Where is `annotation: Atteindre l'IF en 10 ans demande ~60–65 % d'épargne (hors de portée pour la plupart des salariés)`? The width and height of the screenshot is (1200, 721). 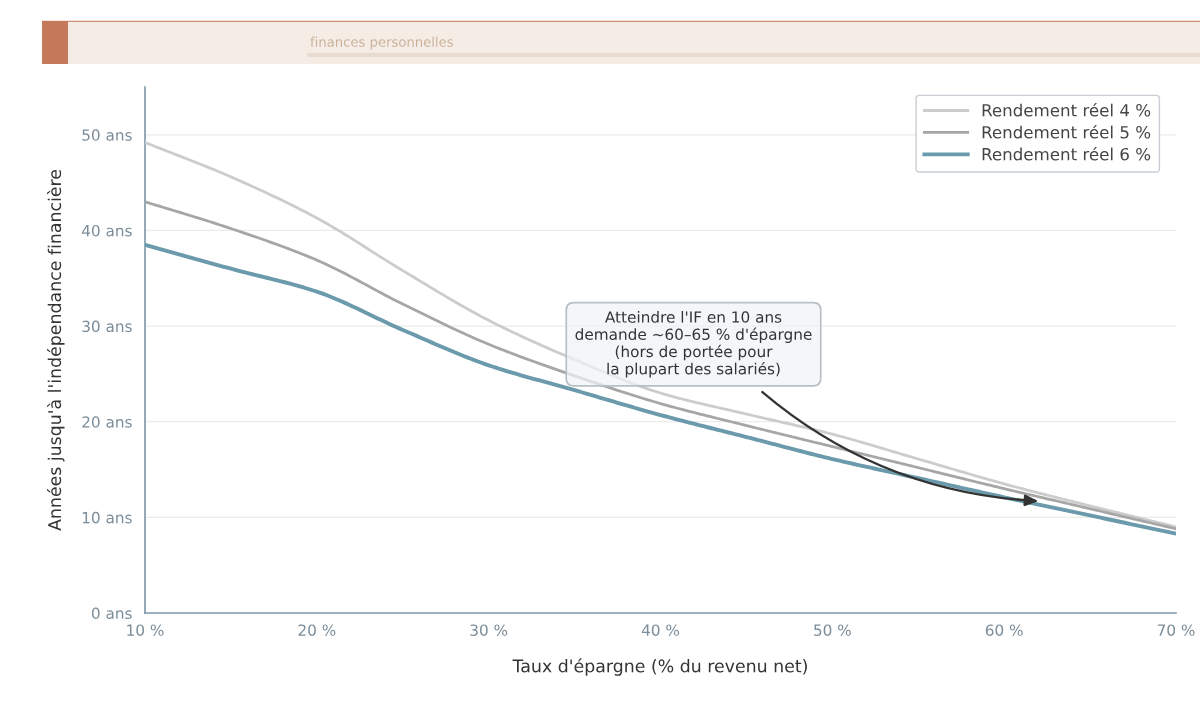
annotation: Atteindre l'IF en 10 ans demande ~60–65 % d'épargne (hors de portée pour la plupart des salariés) is located at coordinates (693, 344).